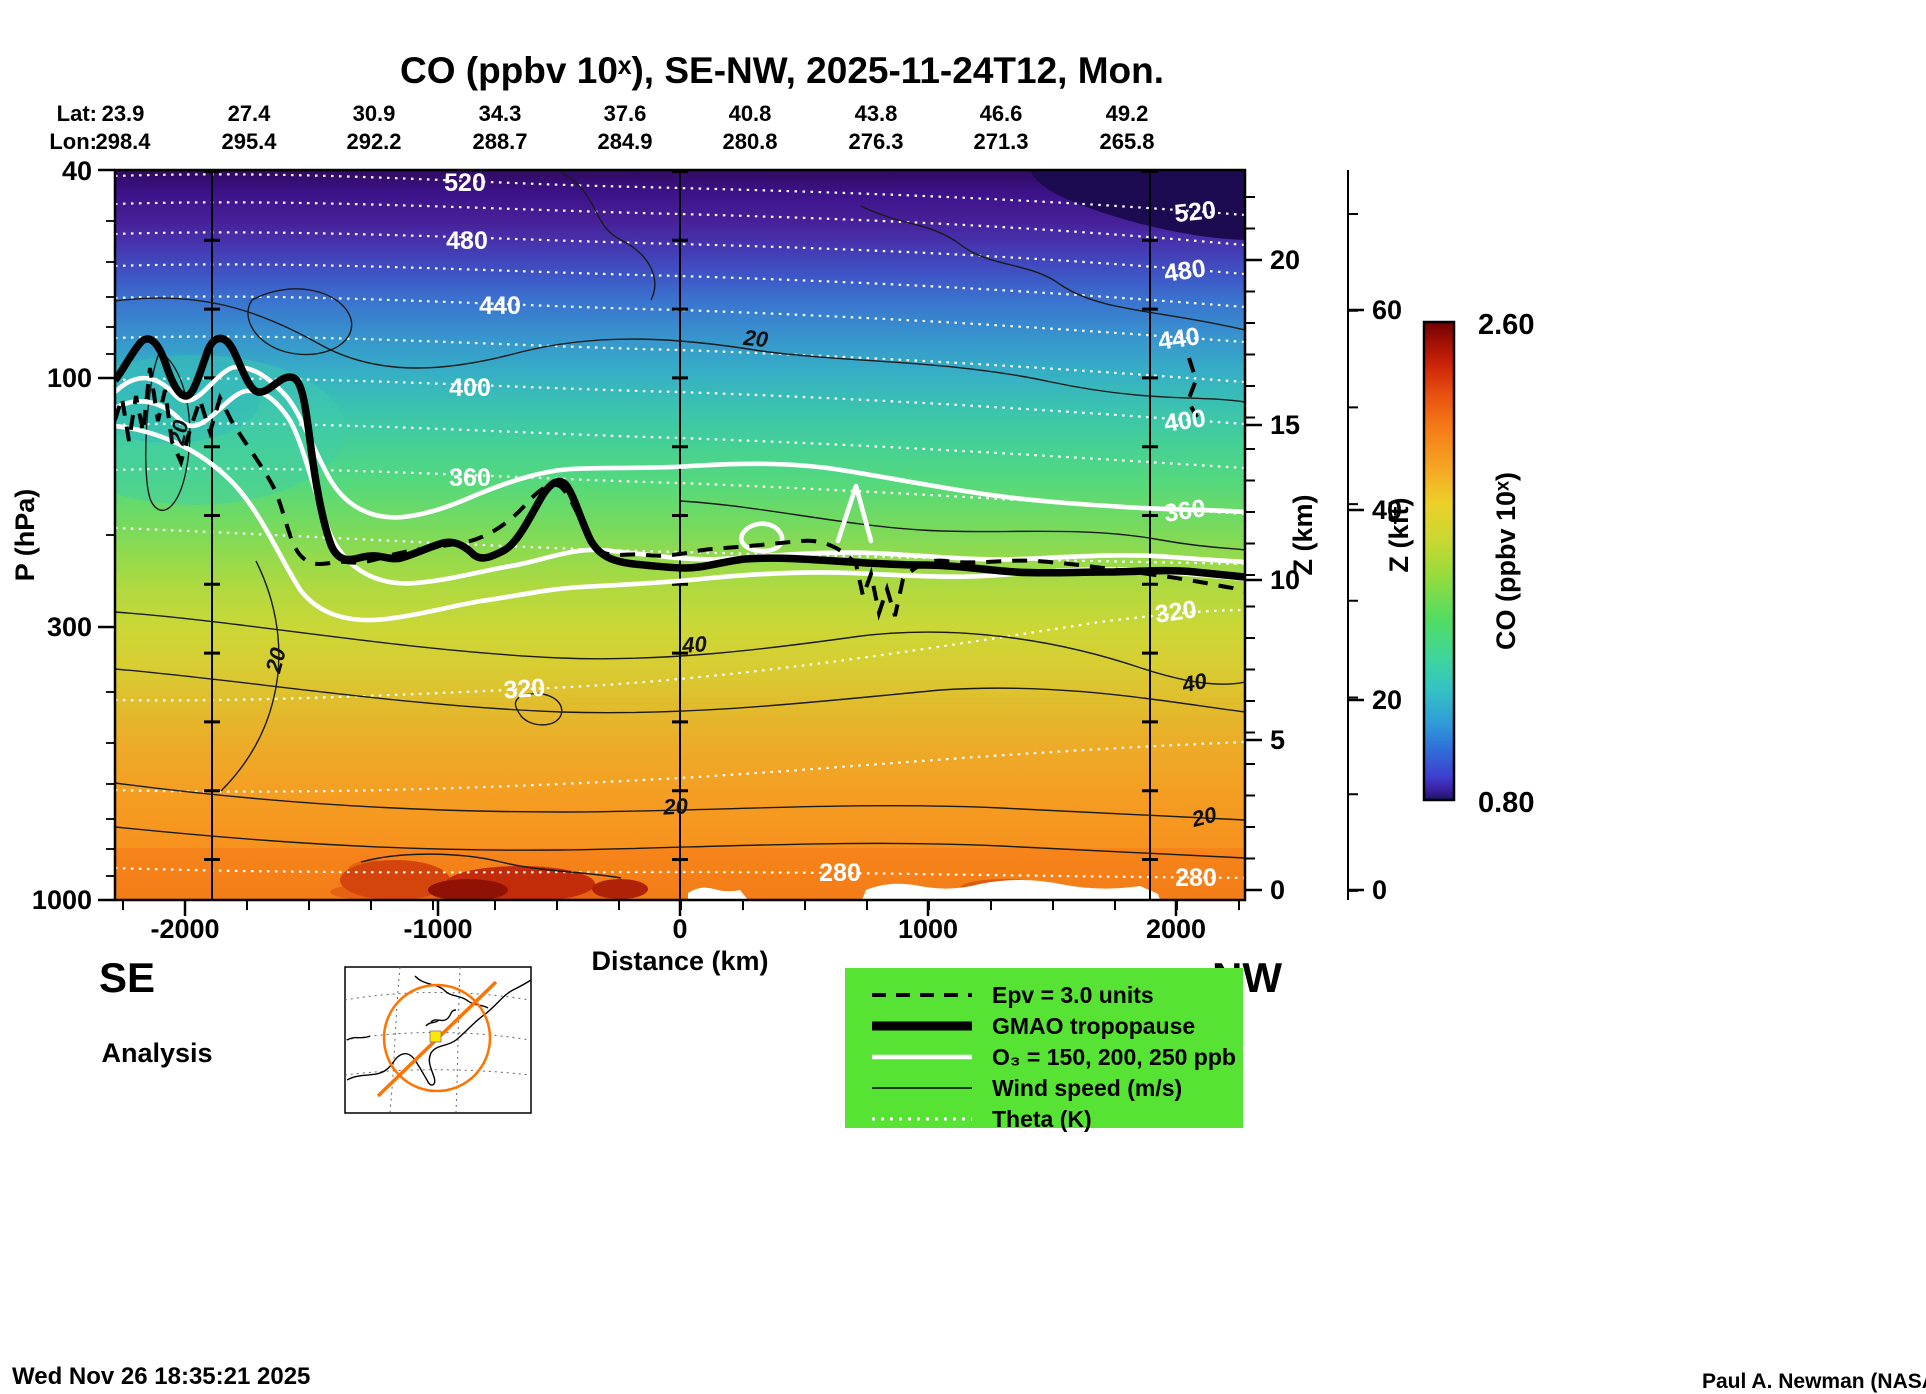 This screenshot has width=1926, height=1394. I want to click on legend-item-label: Epv = 3.0 units, so click(1073, 995).